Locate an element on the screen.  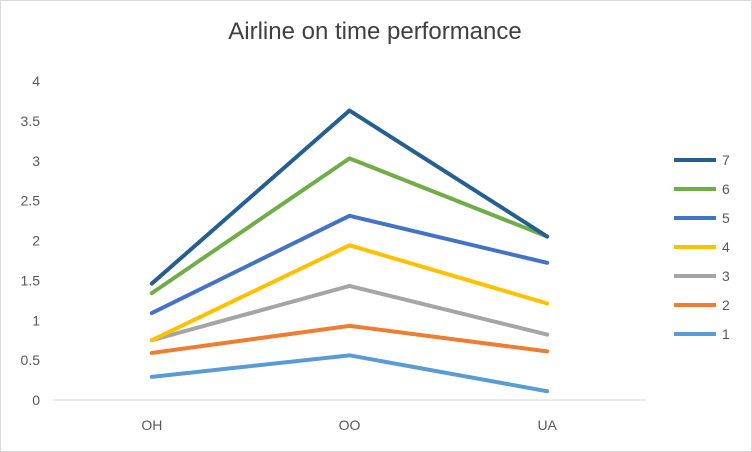
x-tick-label: OH is located at coordinates (151, 425).